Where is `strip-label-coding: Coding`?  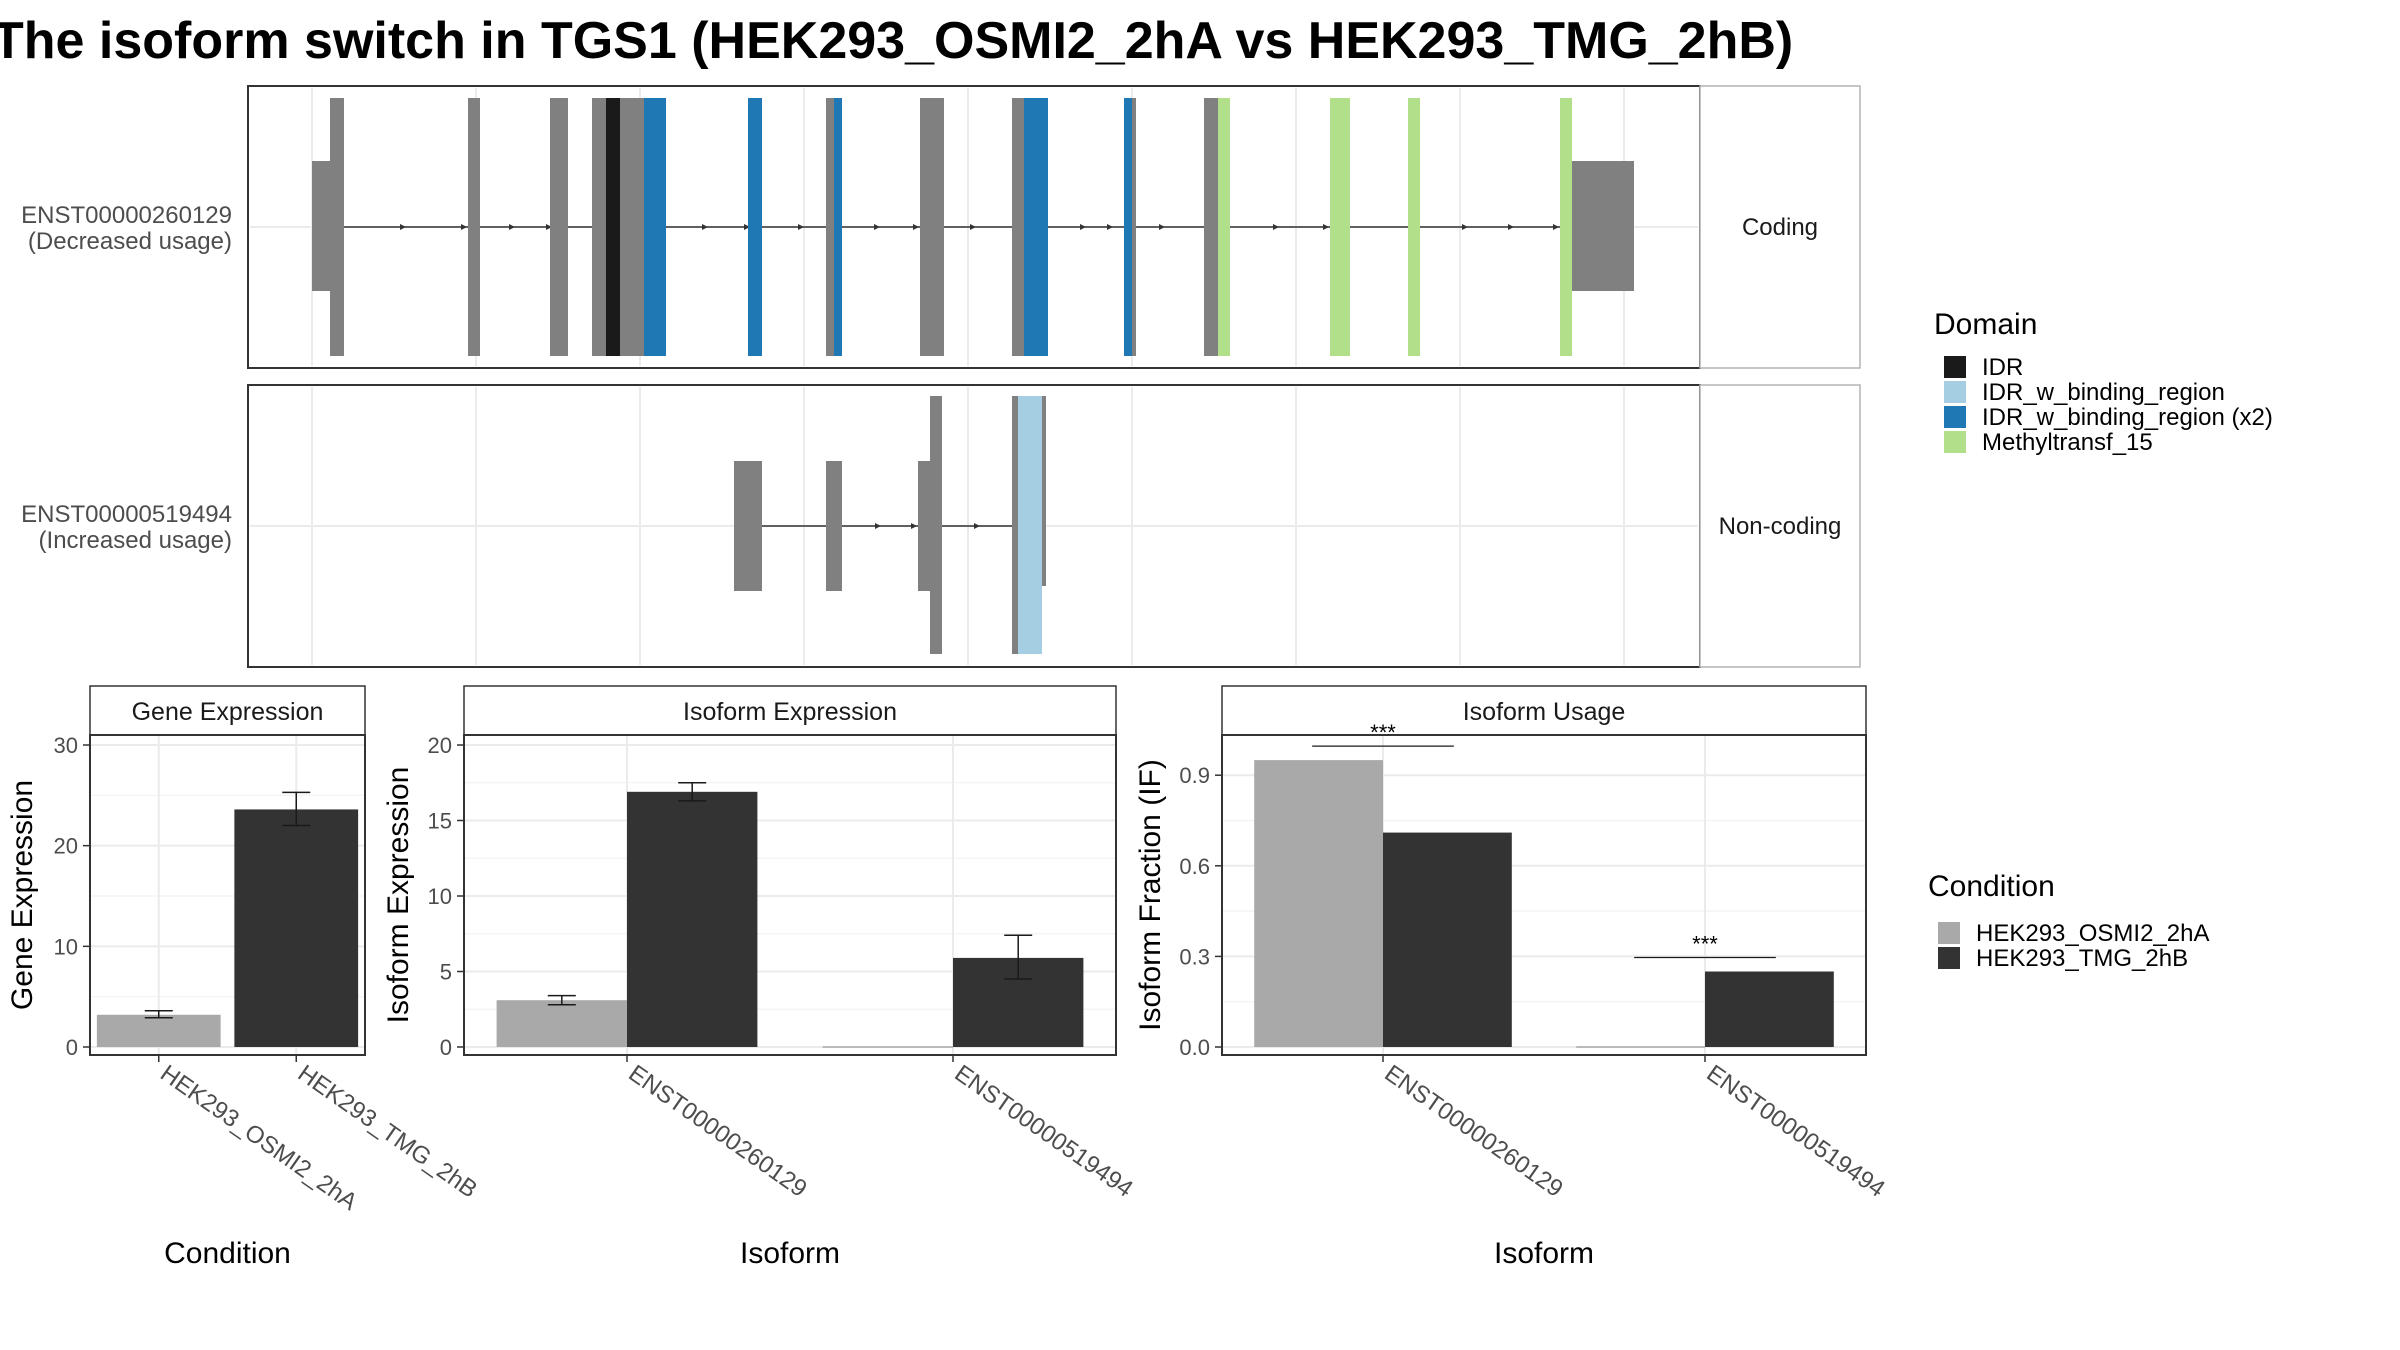 strip-label-coding: Coding is located at coordinates (1780, 227).